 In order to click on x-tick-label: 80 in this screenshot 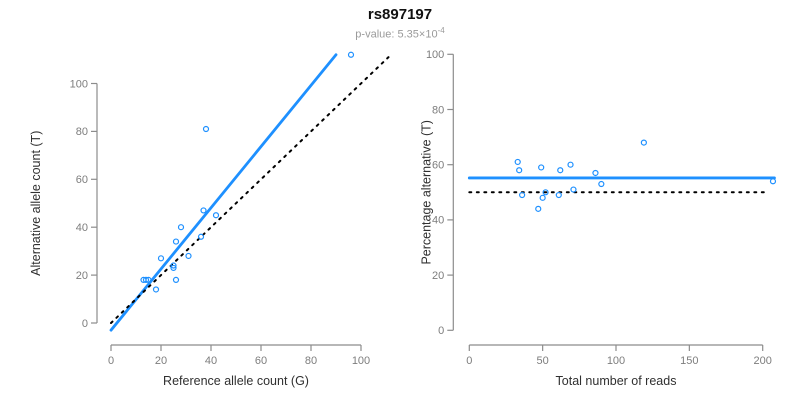, I will do `click(311, 361)`.